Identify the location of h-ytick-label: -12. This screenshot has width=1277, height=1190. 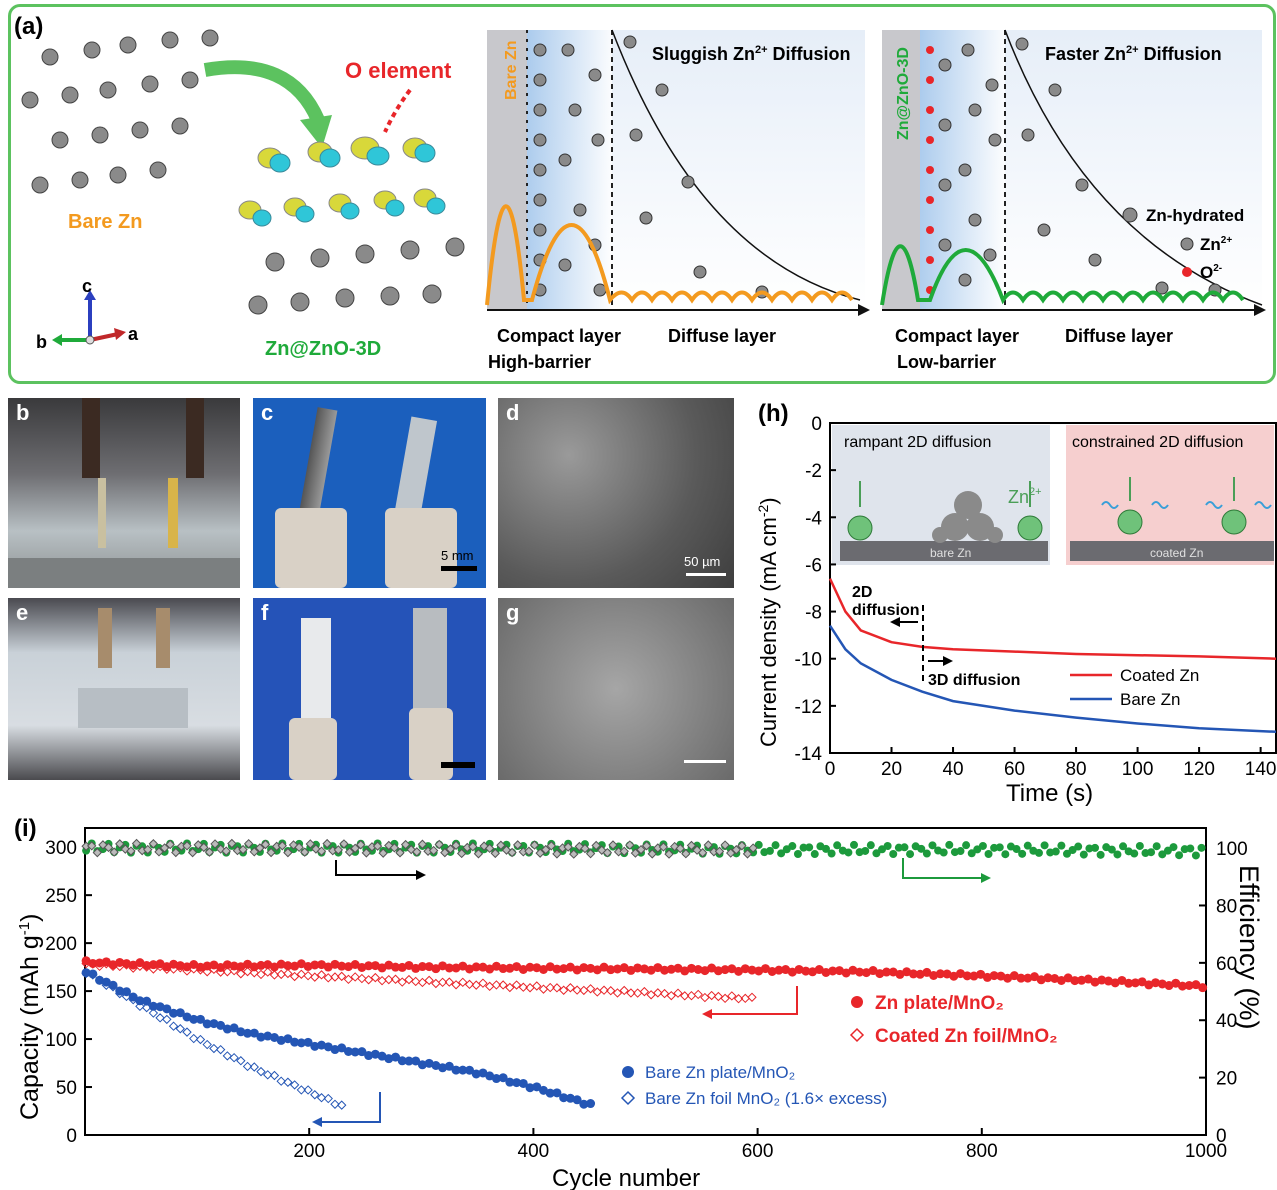
(808, 707).